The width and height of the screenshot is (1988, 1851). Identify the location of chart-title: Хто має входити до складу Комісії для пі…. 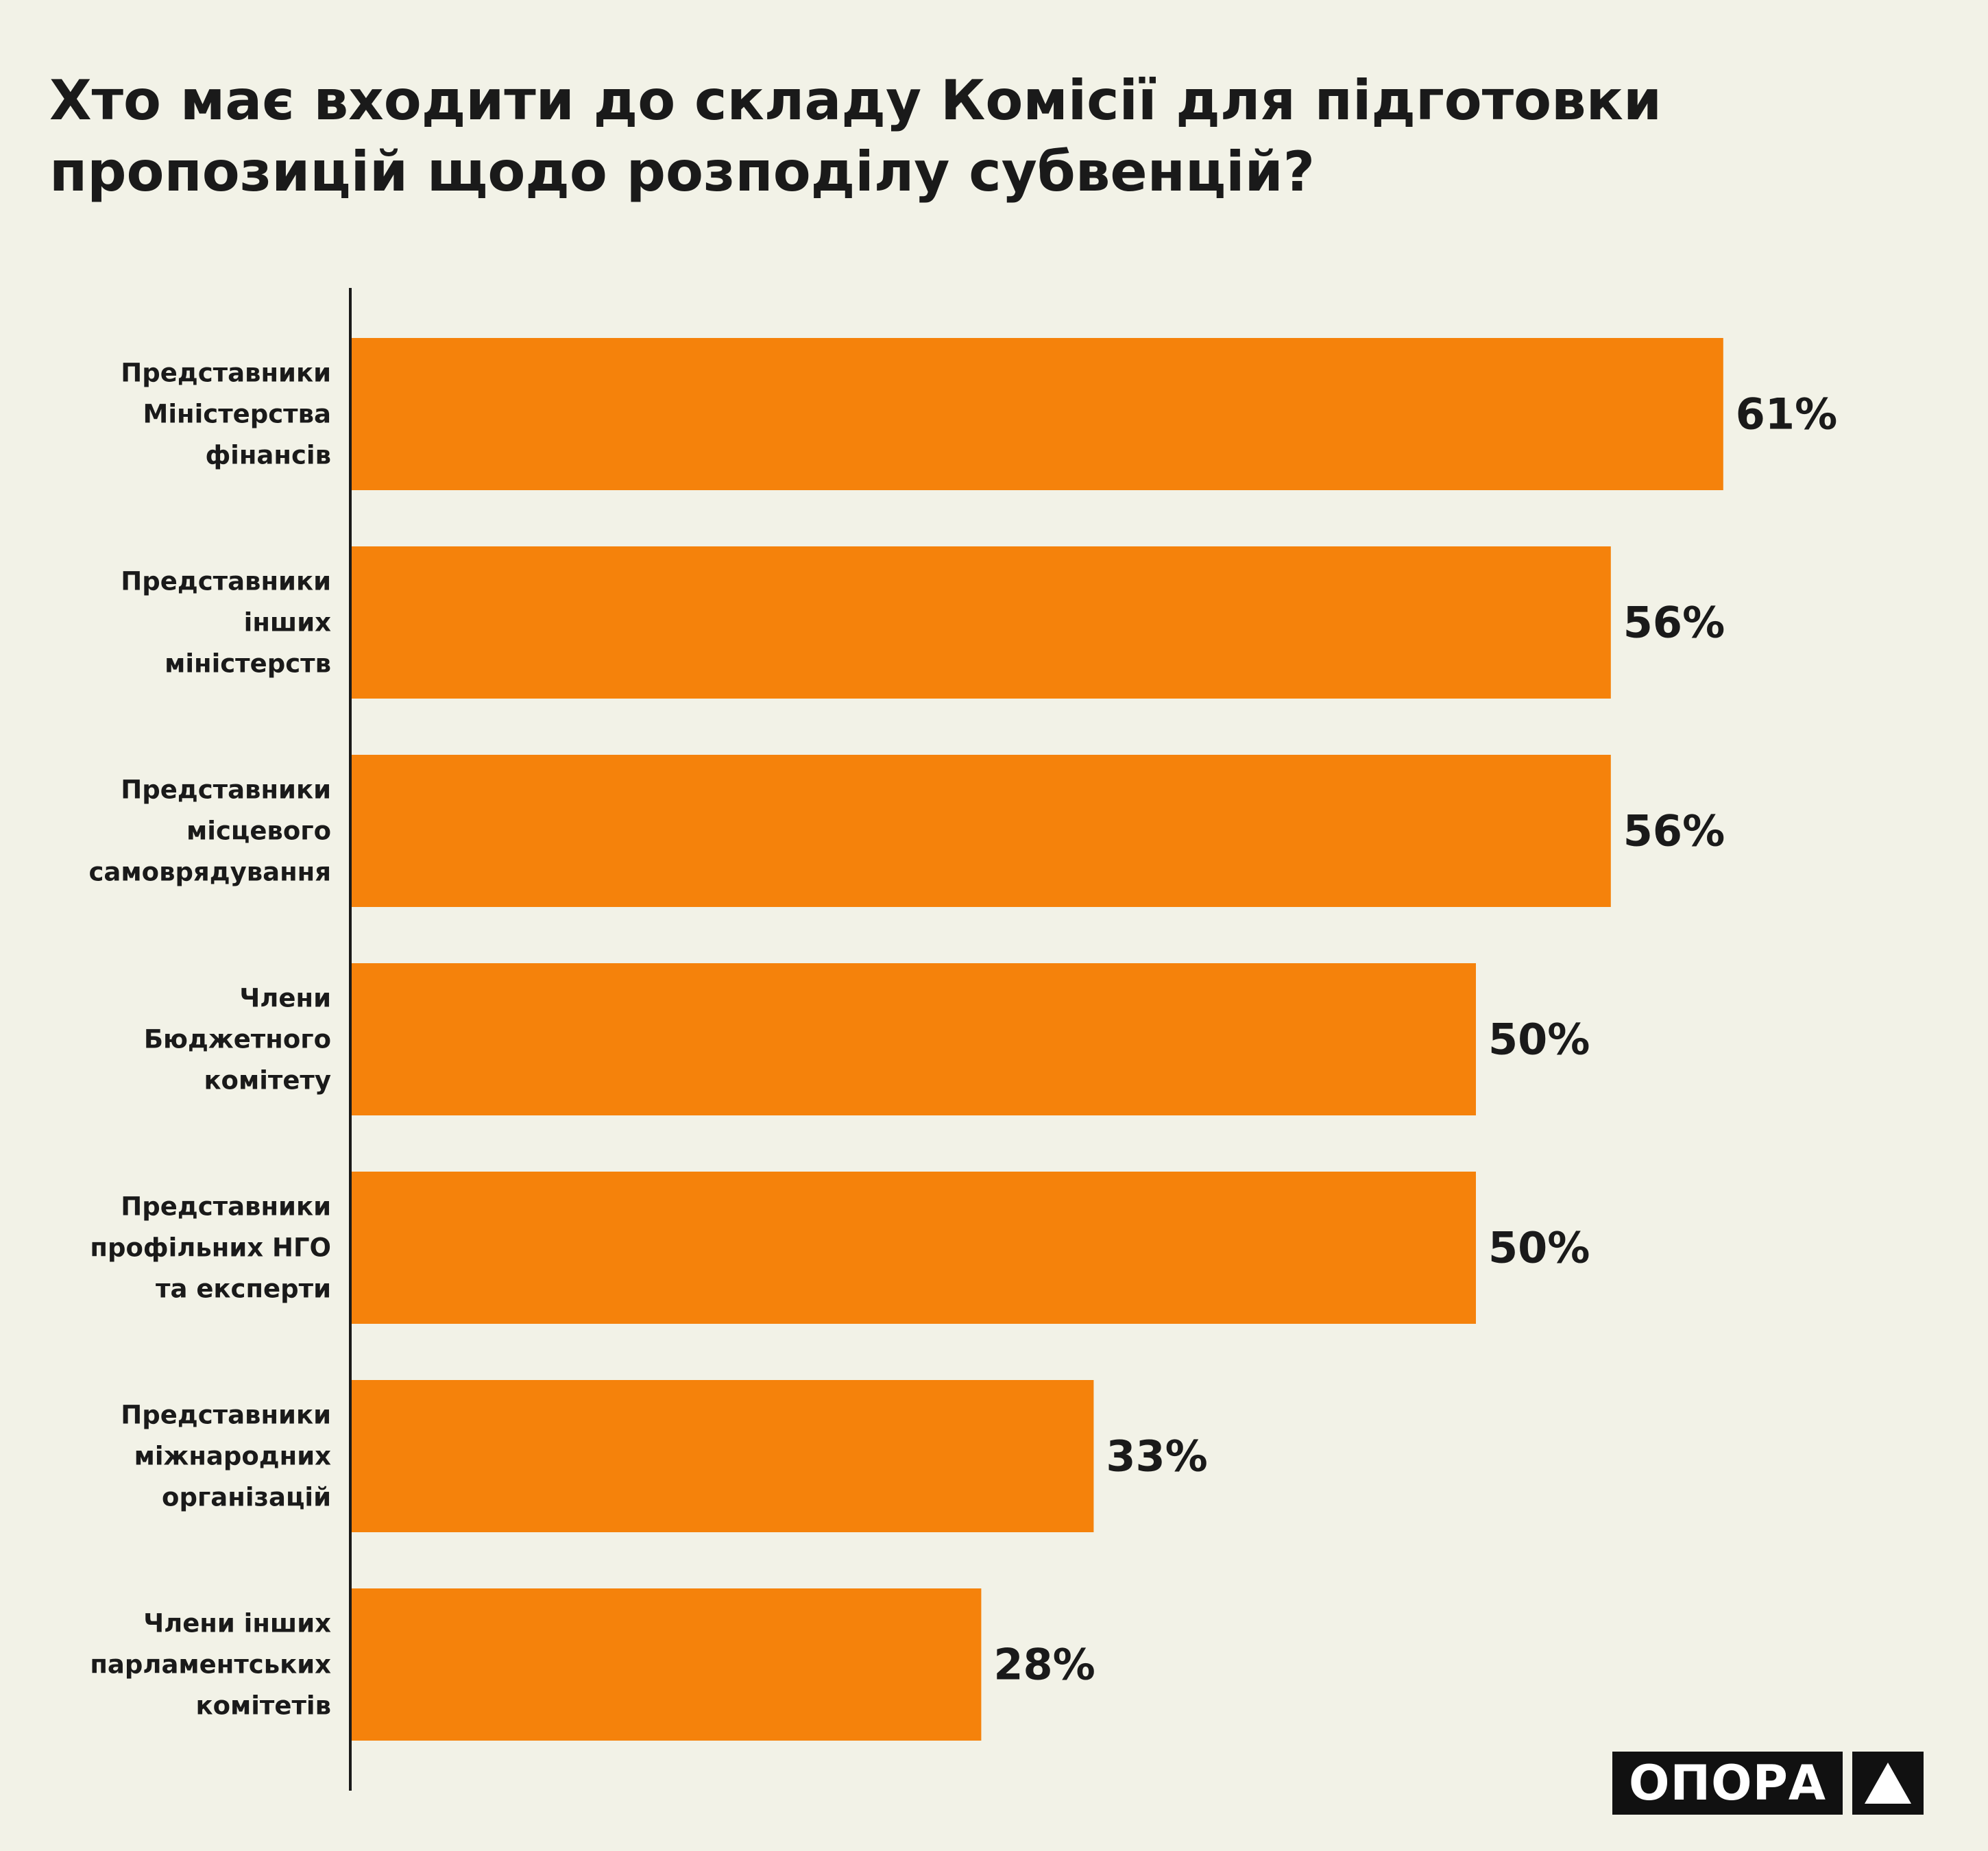
(995, 136).